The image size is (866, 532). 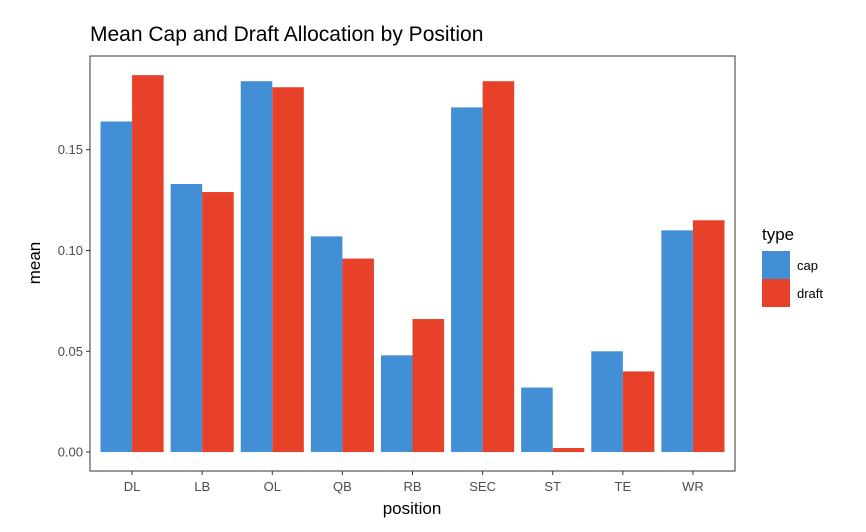 What do you see at coordinates (412, 508) in the screenshot?
I see `x-axis-title: position` at bounding box center [412, 508].